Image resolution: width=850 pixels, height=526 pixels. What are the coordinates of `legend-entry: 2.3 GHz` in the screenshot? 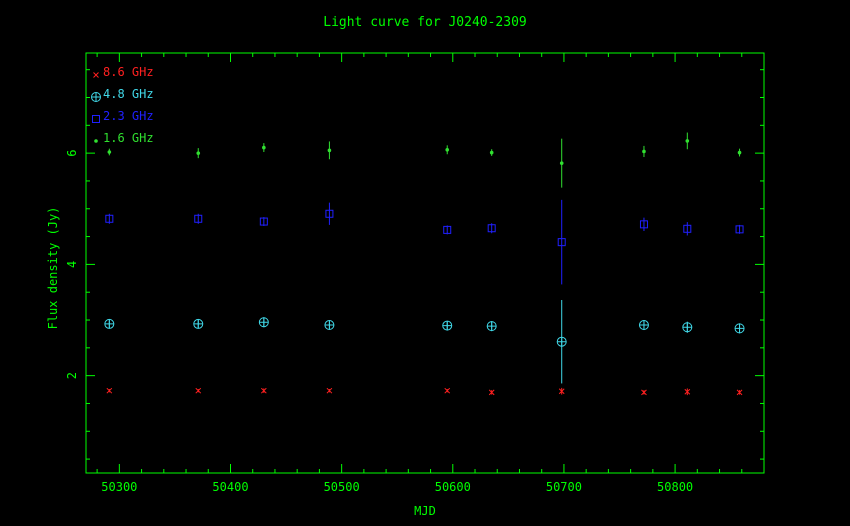 It's located at (123, 116).